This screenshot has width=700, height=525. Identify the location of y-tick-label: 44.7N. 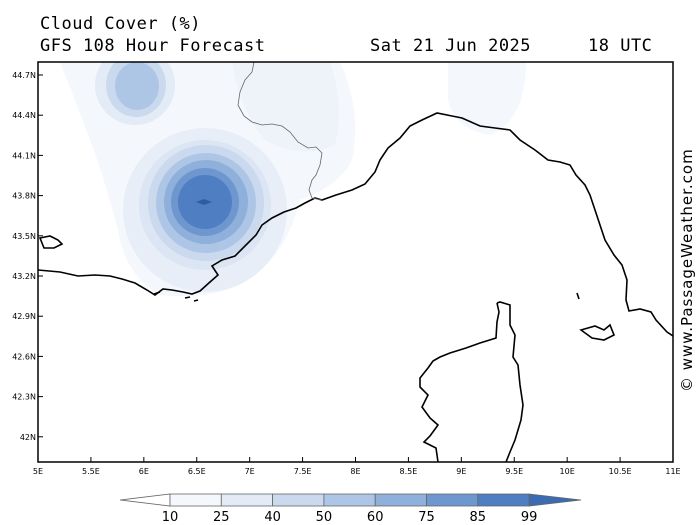
(24, 75).